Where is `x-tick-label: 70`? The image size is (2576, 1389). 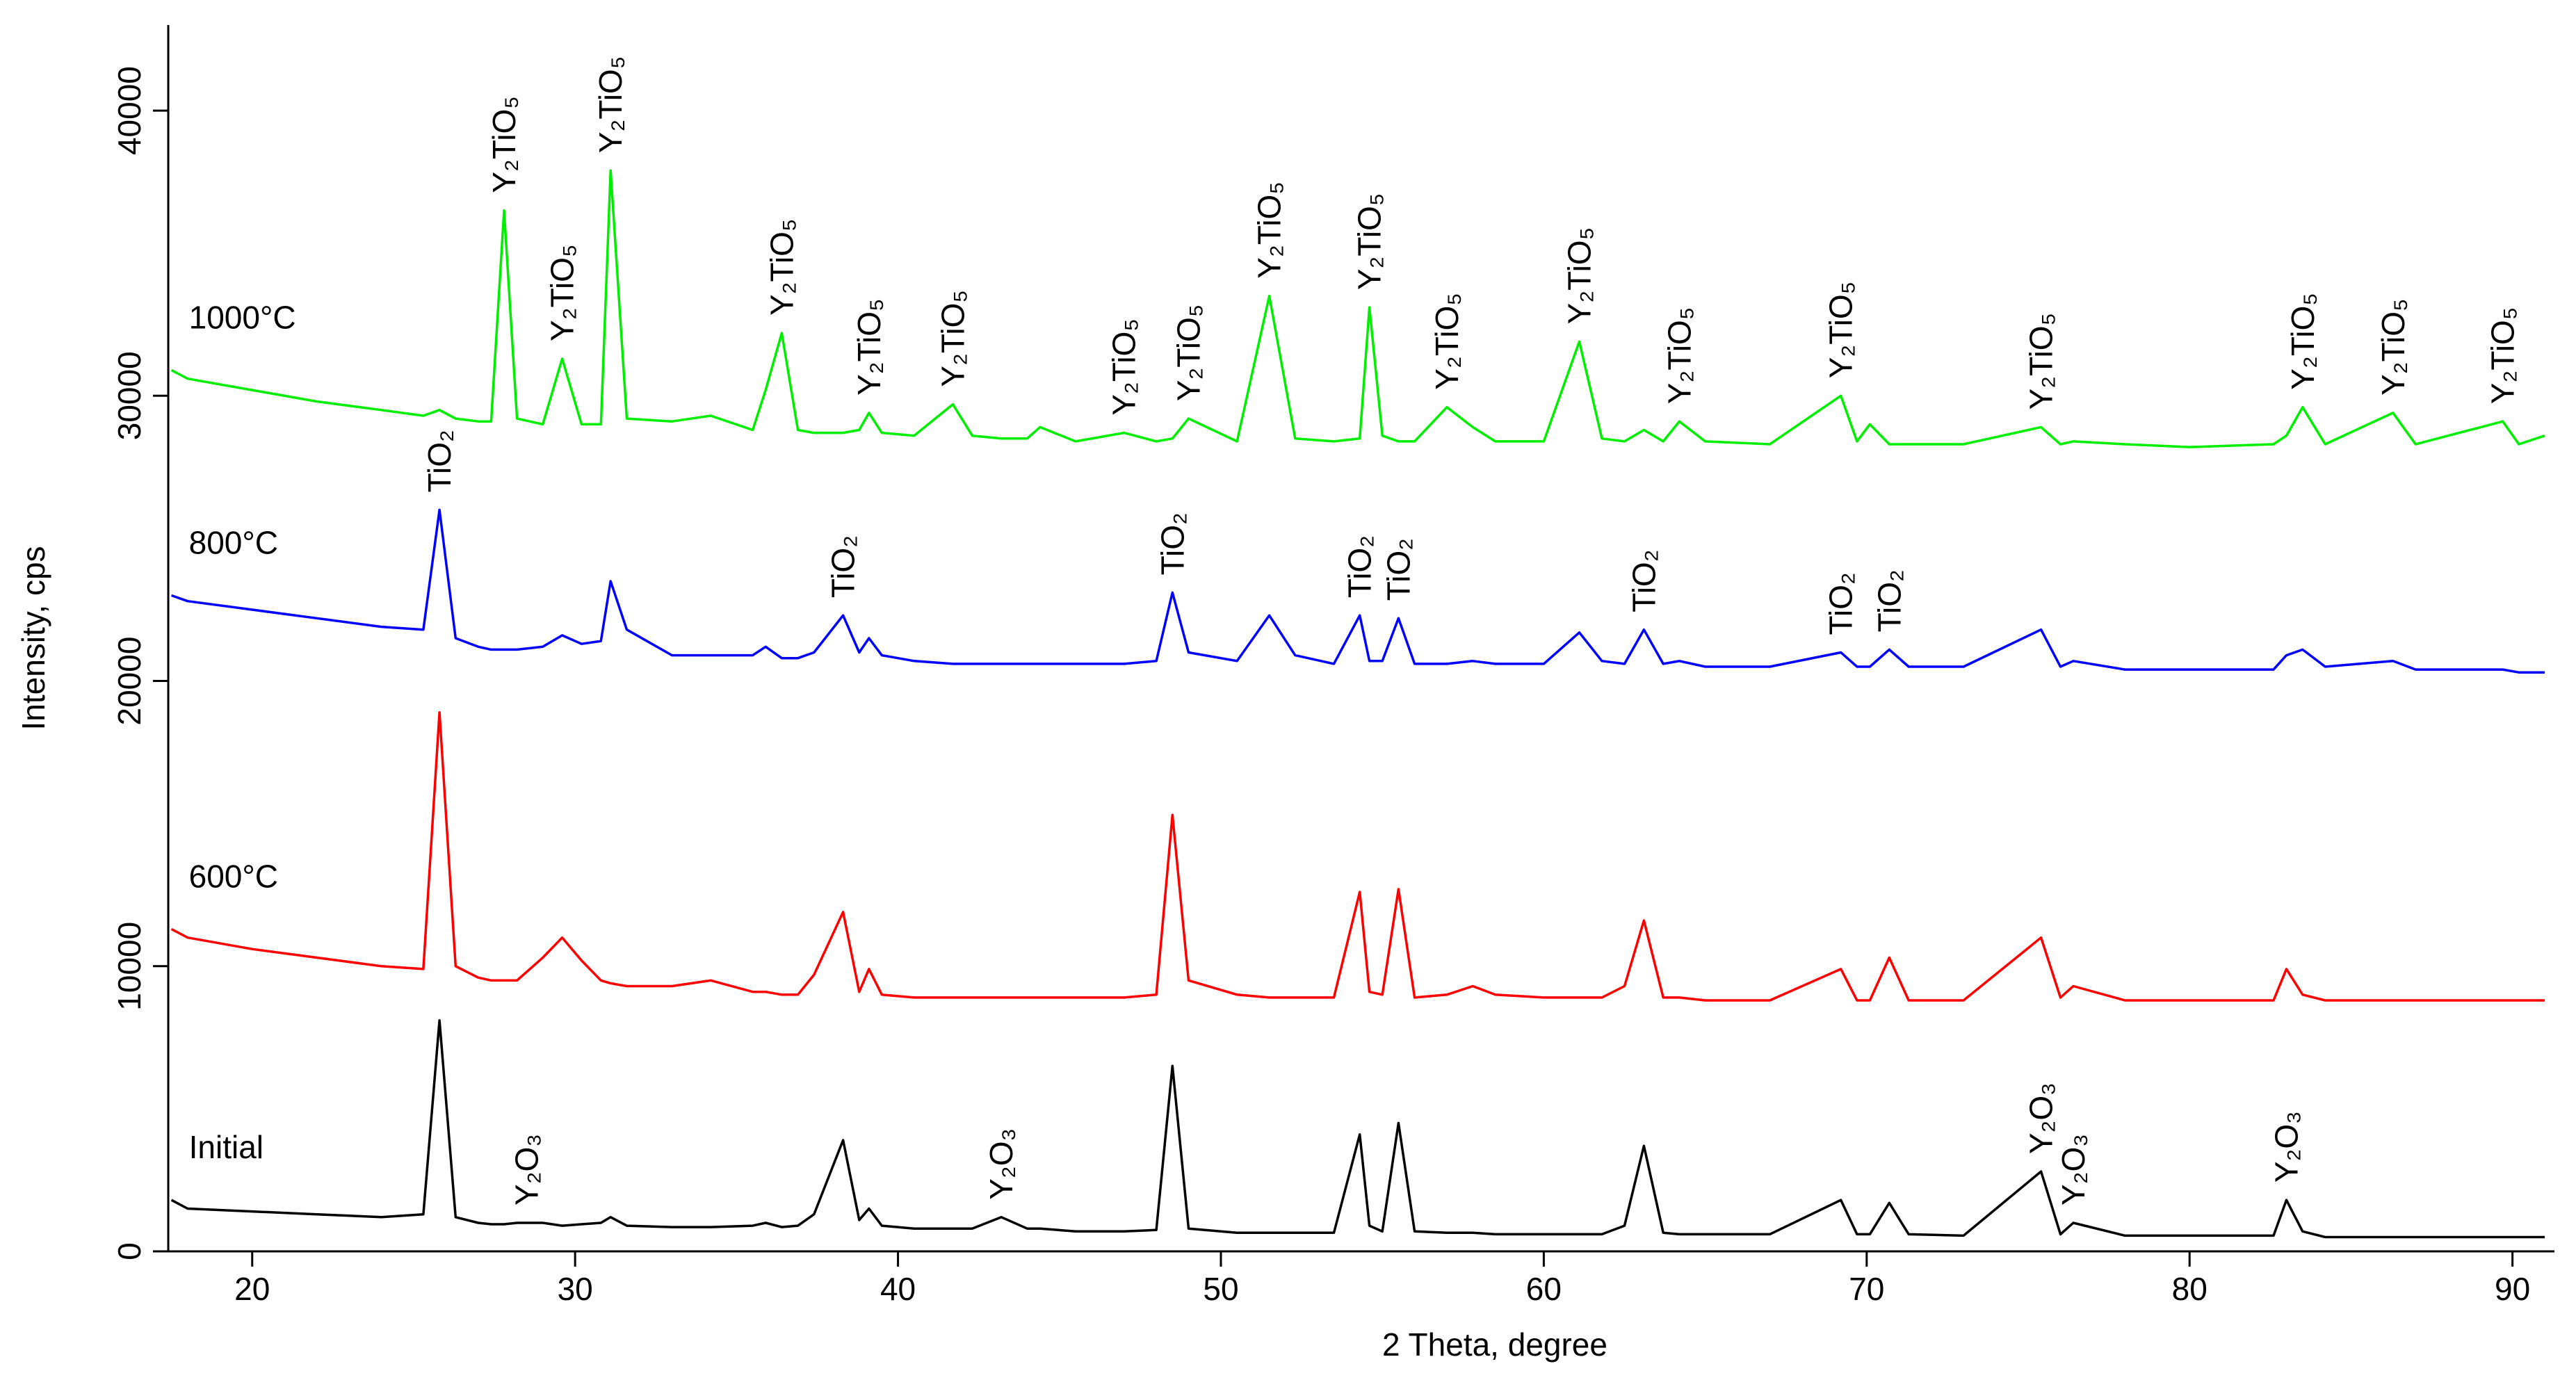 x-tick-label: 70 is located at coordinates (1866, 1289).